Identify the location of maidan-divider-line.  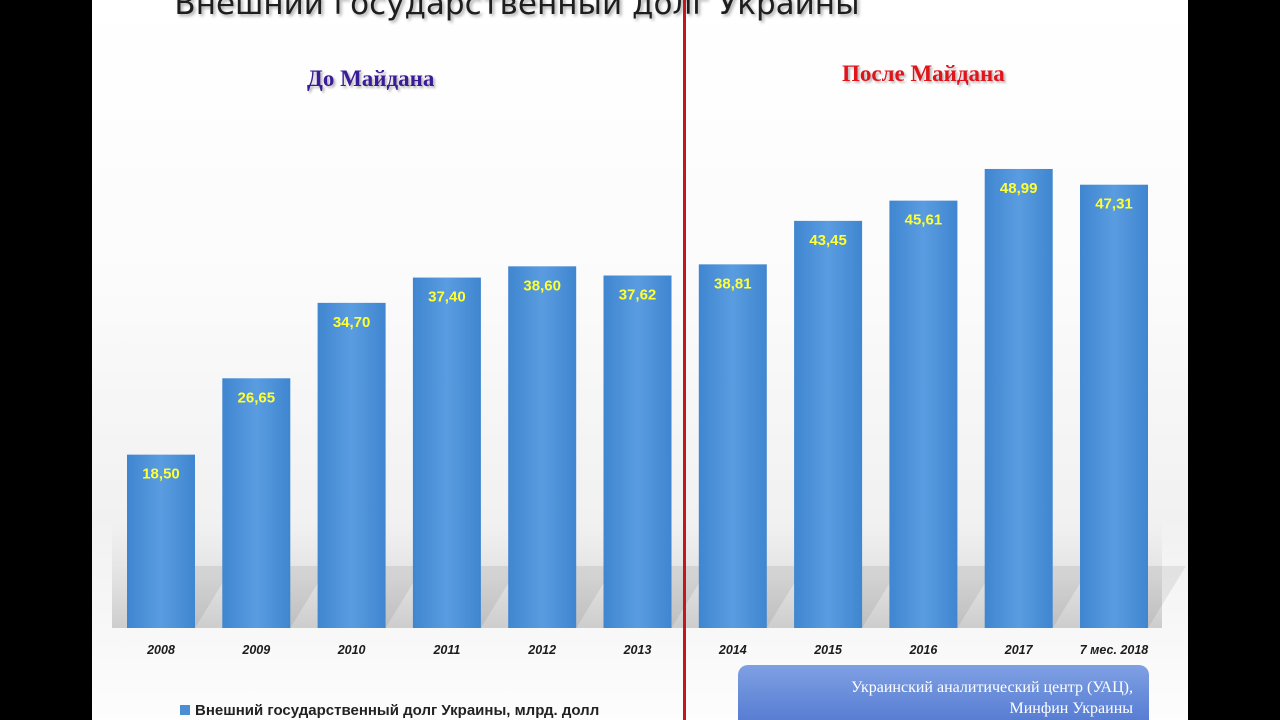
(684, 360).